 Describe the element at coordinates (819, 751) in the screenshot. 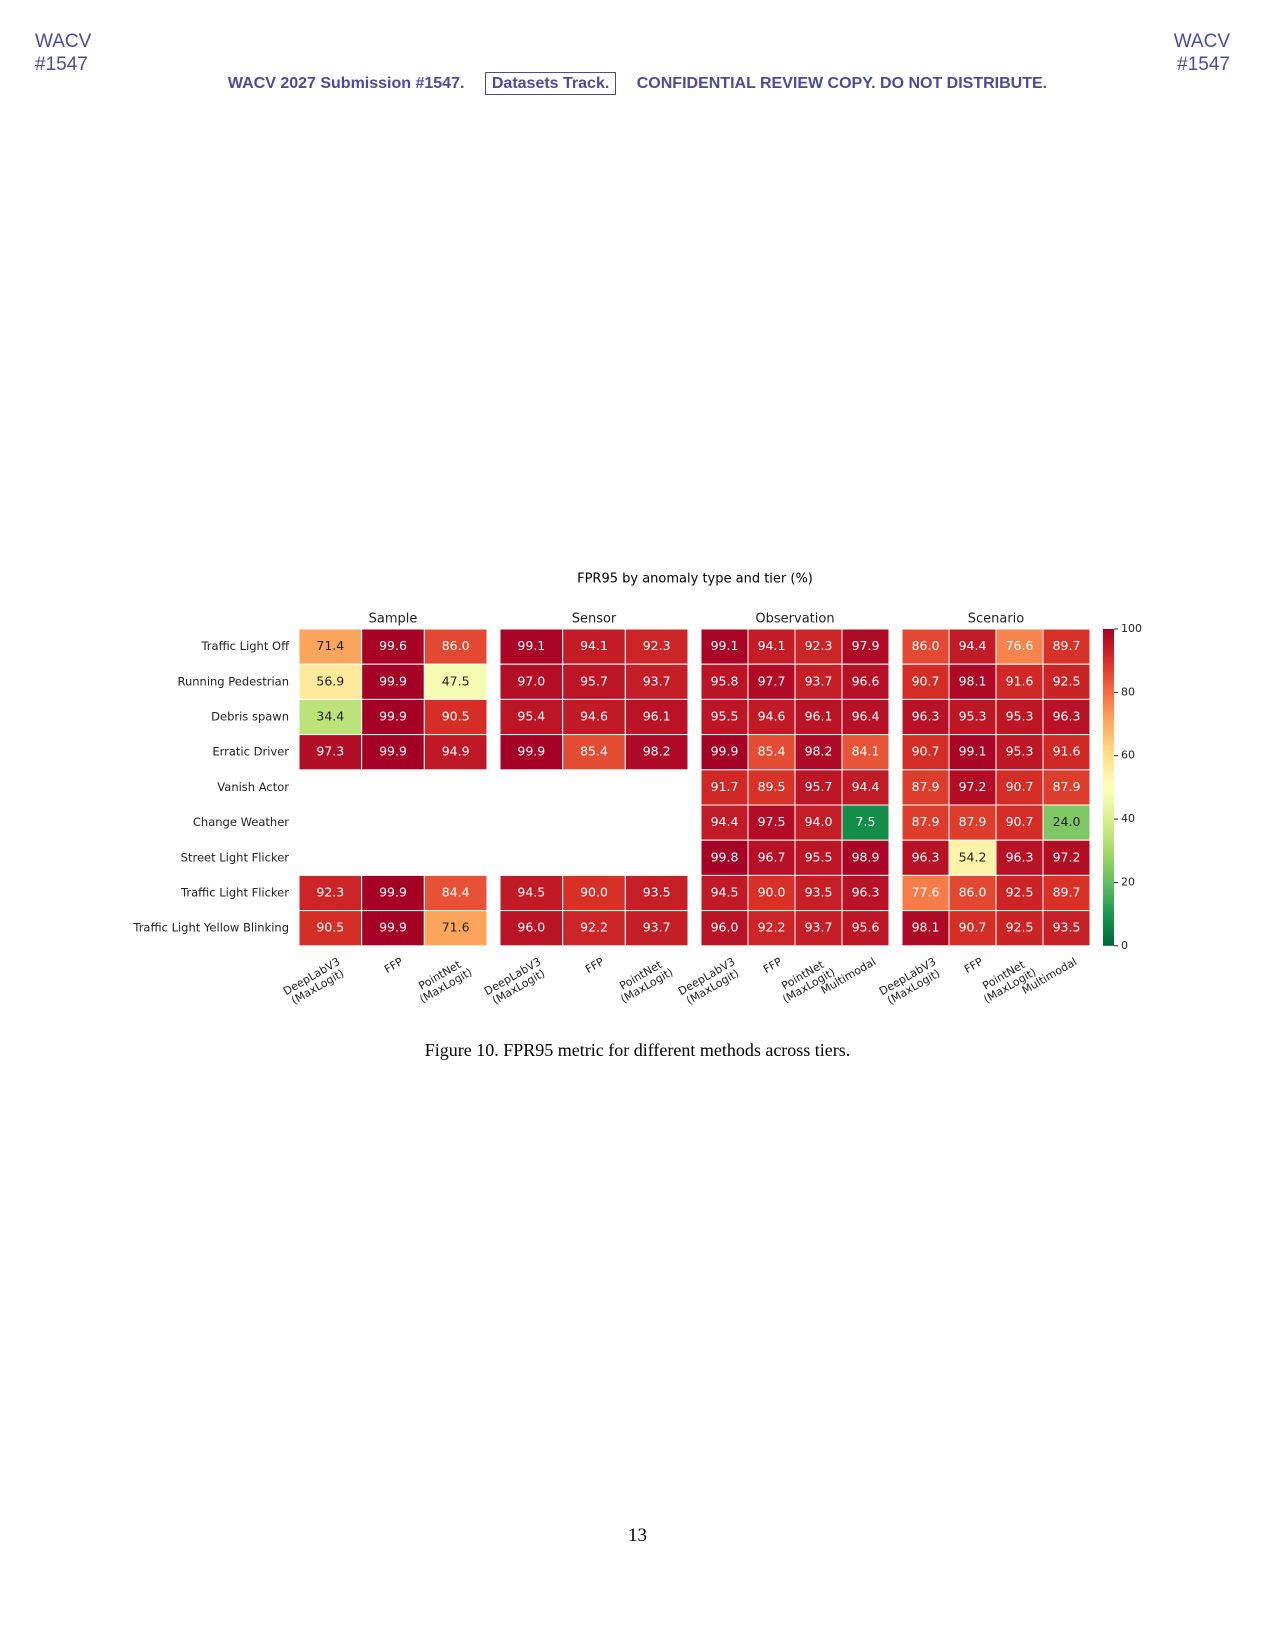

I see `cell-label: 98.2` at that location.